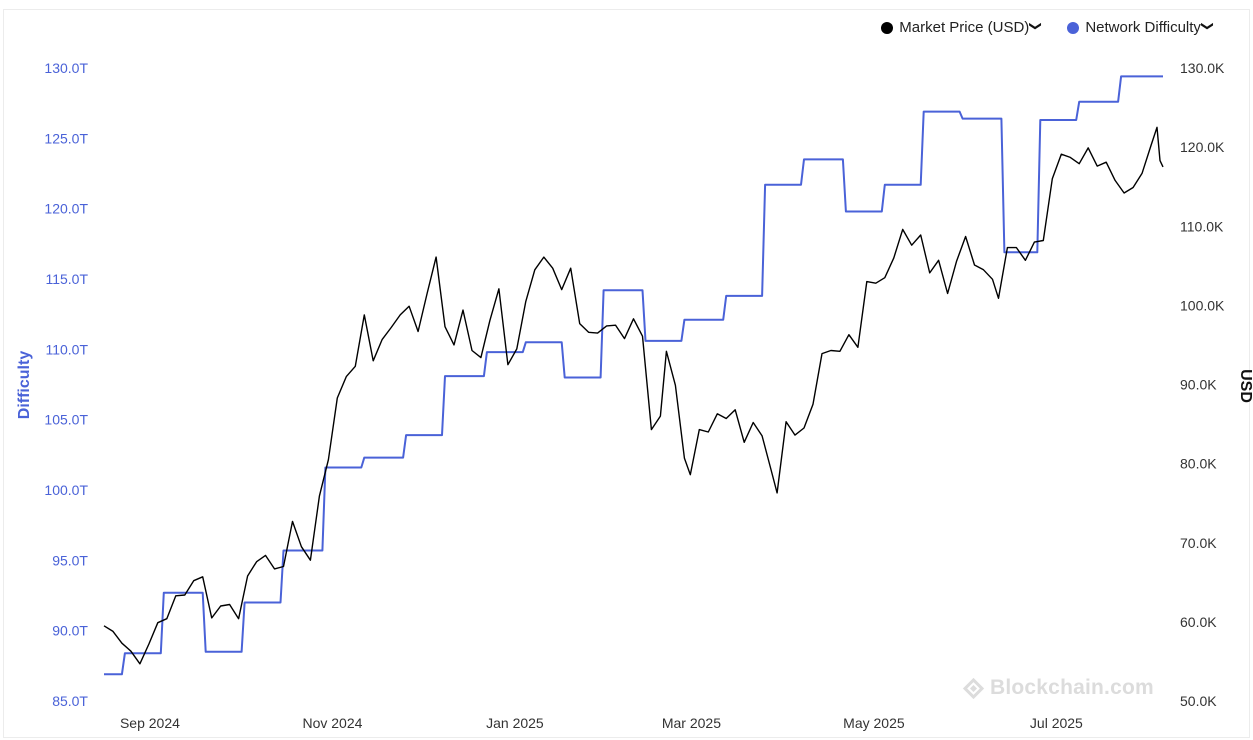  I want to click on y-right-tick-label: 110.0K, so click(1202, 226).